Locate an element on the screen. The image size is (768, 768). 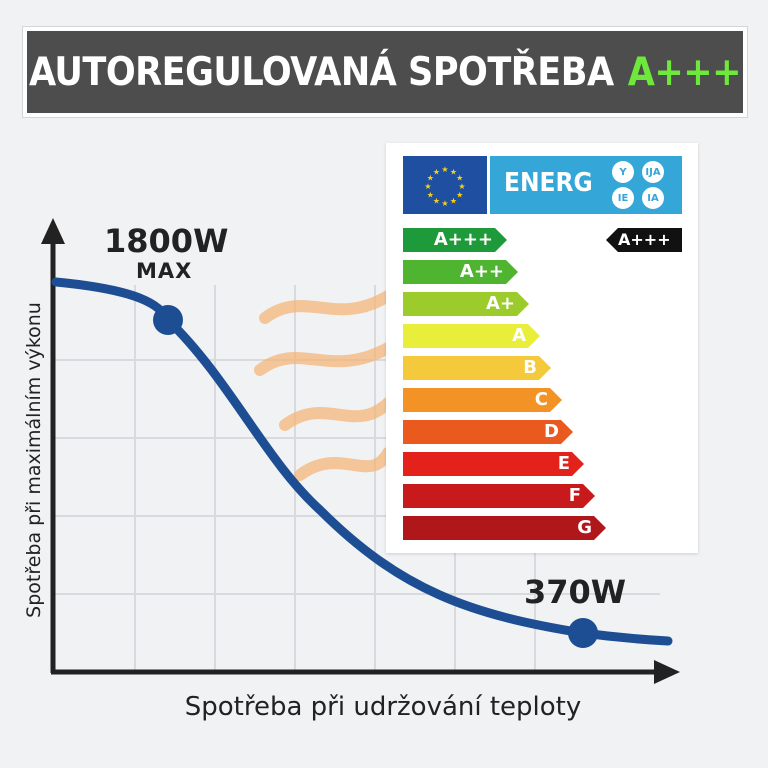
energ-title: ENERG is located at coordinates (548, 183).